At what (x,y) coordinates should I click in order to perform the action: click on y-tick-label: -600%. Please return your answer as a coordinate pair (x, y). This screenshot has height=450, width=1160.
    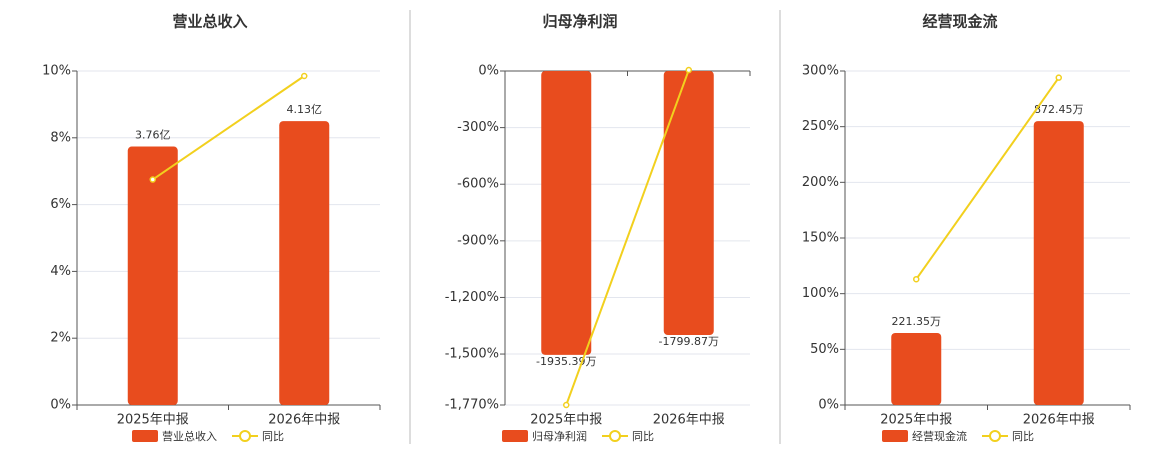
    Looking at the image, I should click on (478, 184).